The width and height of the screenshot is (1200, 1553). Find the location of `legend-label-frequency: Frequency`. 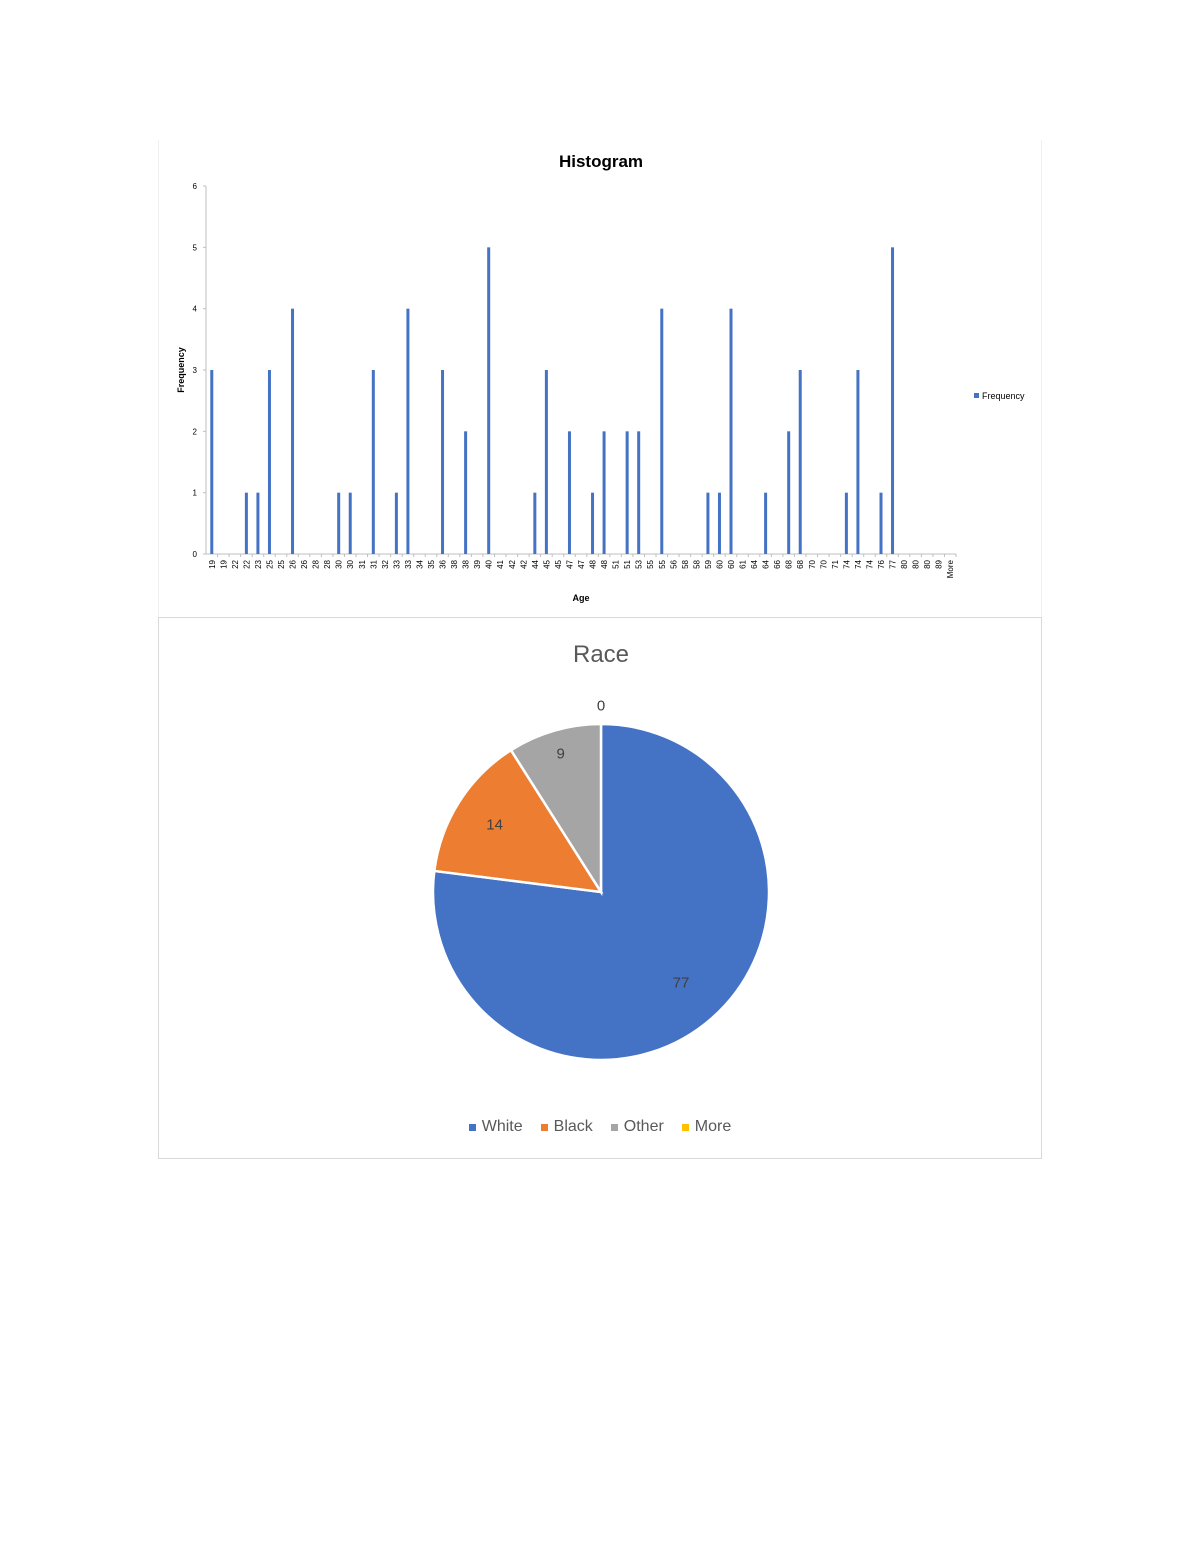

legend-label-frequency: Frequency is located at coordinates (1003, 396).